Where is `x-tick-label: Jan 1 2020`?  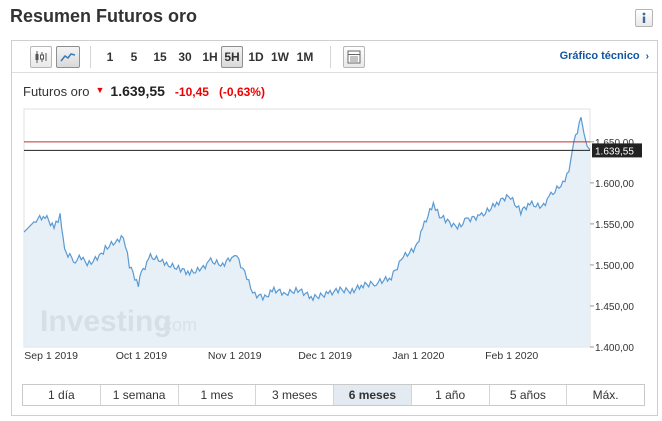 x-tick-label: Jan 1 2020 is located at coordinates (418, 356).